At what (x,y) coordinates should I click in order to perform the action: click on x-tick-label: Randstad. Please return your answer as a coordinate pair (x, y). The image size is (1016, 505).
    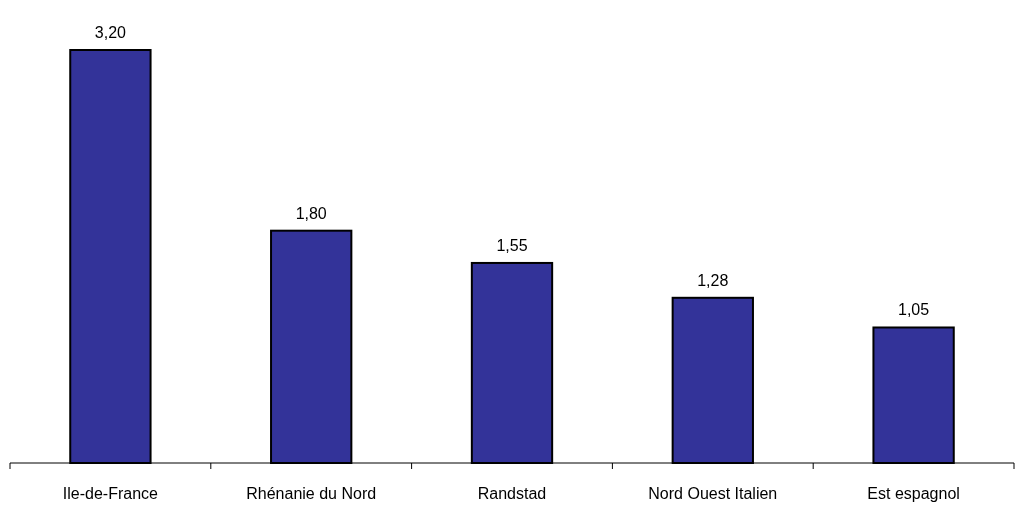
    Looking at the image, I should click on (512, 493).